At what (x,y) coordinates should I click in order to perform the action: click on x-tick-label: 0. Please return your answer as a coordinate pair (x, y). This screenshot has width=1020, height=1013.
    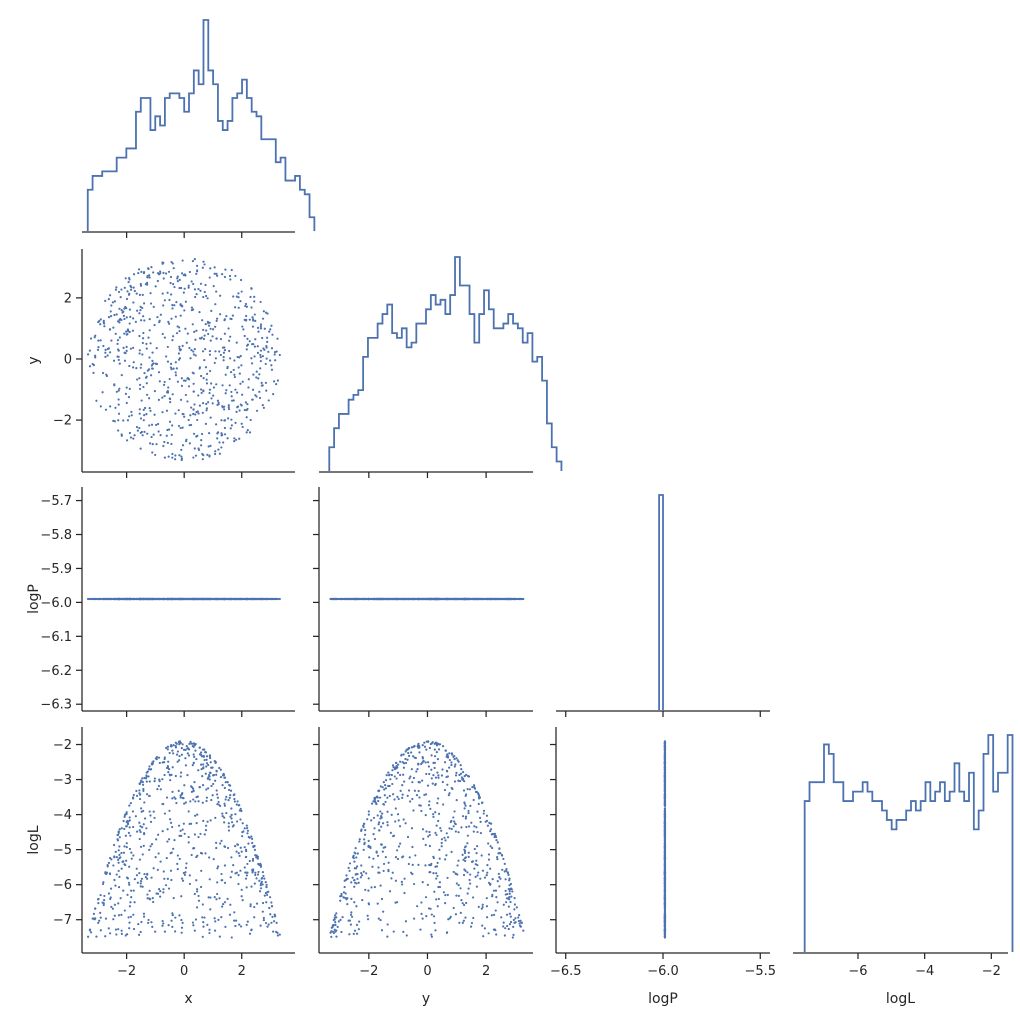
    Looking at the image, I should click on (184, 971).